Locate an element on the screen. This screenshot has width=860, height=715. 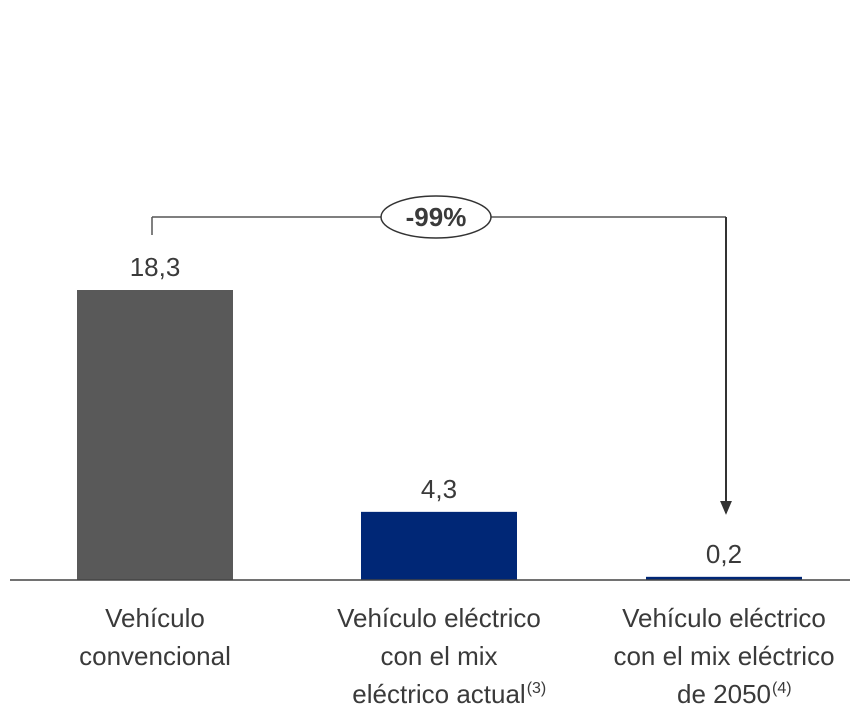
footnote-2: (4) is located at coordinates (782, 688).